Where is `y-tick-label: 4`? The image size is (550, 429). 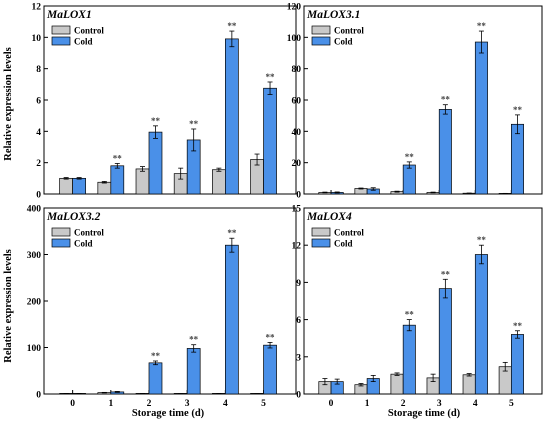
y-tick-label: 4 is located at coordinates (38, 133).